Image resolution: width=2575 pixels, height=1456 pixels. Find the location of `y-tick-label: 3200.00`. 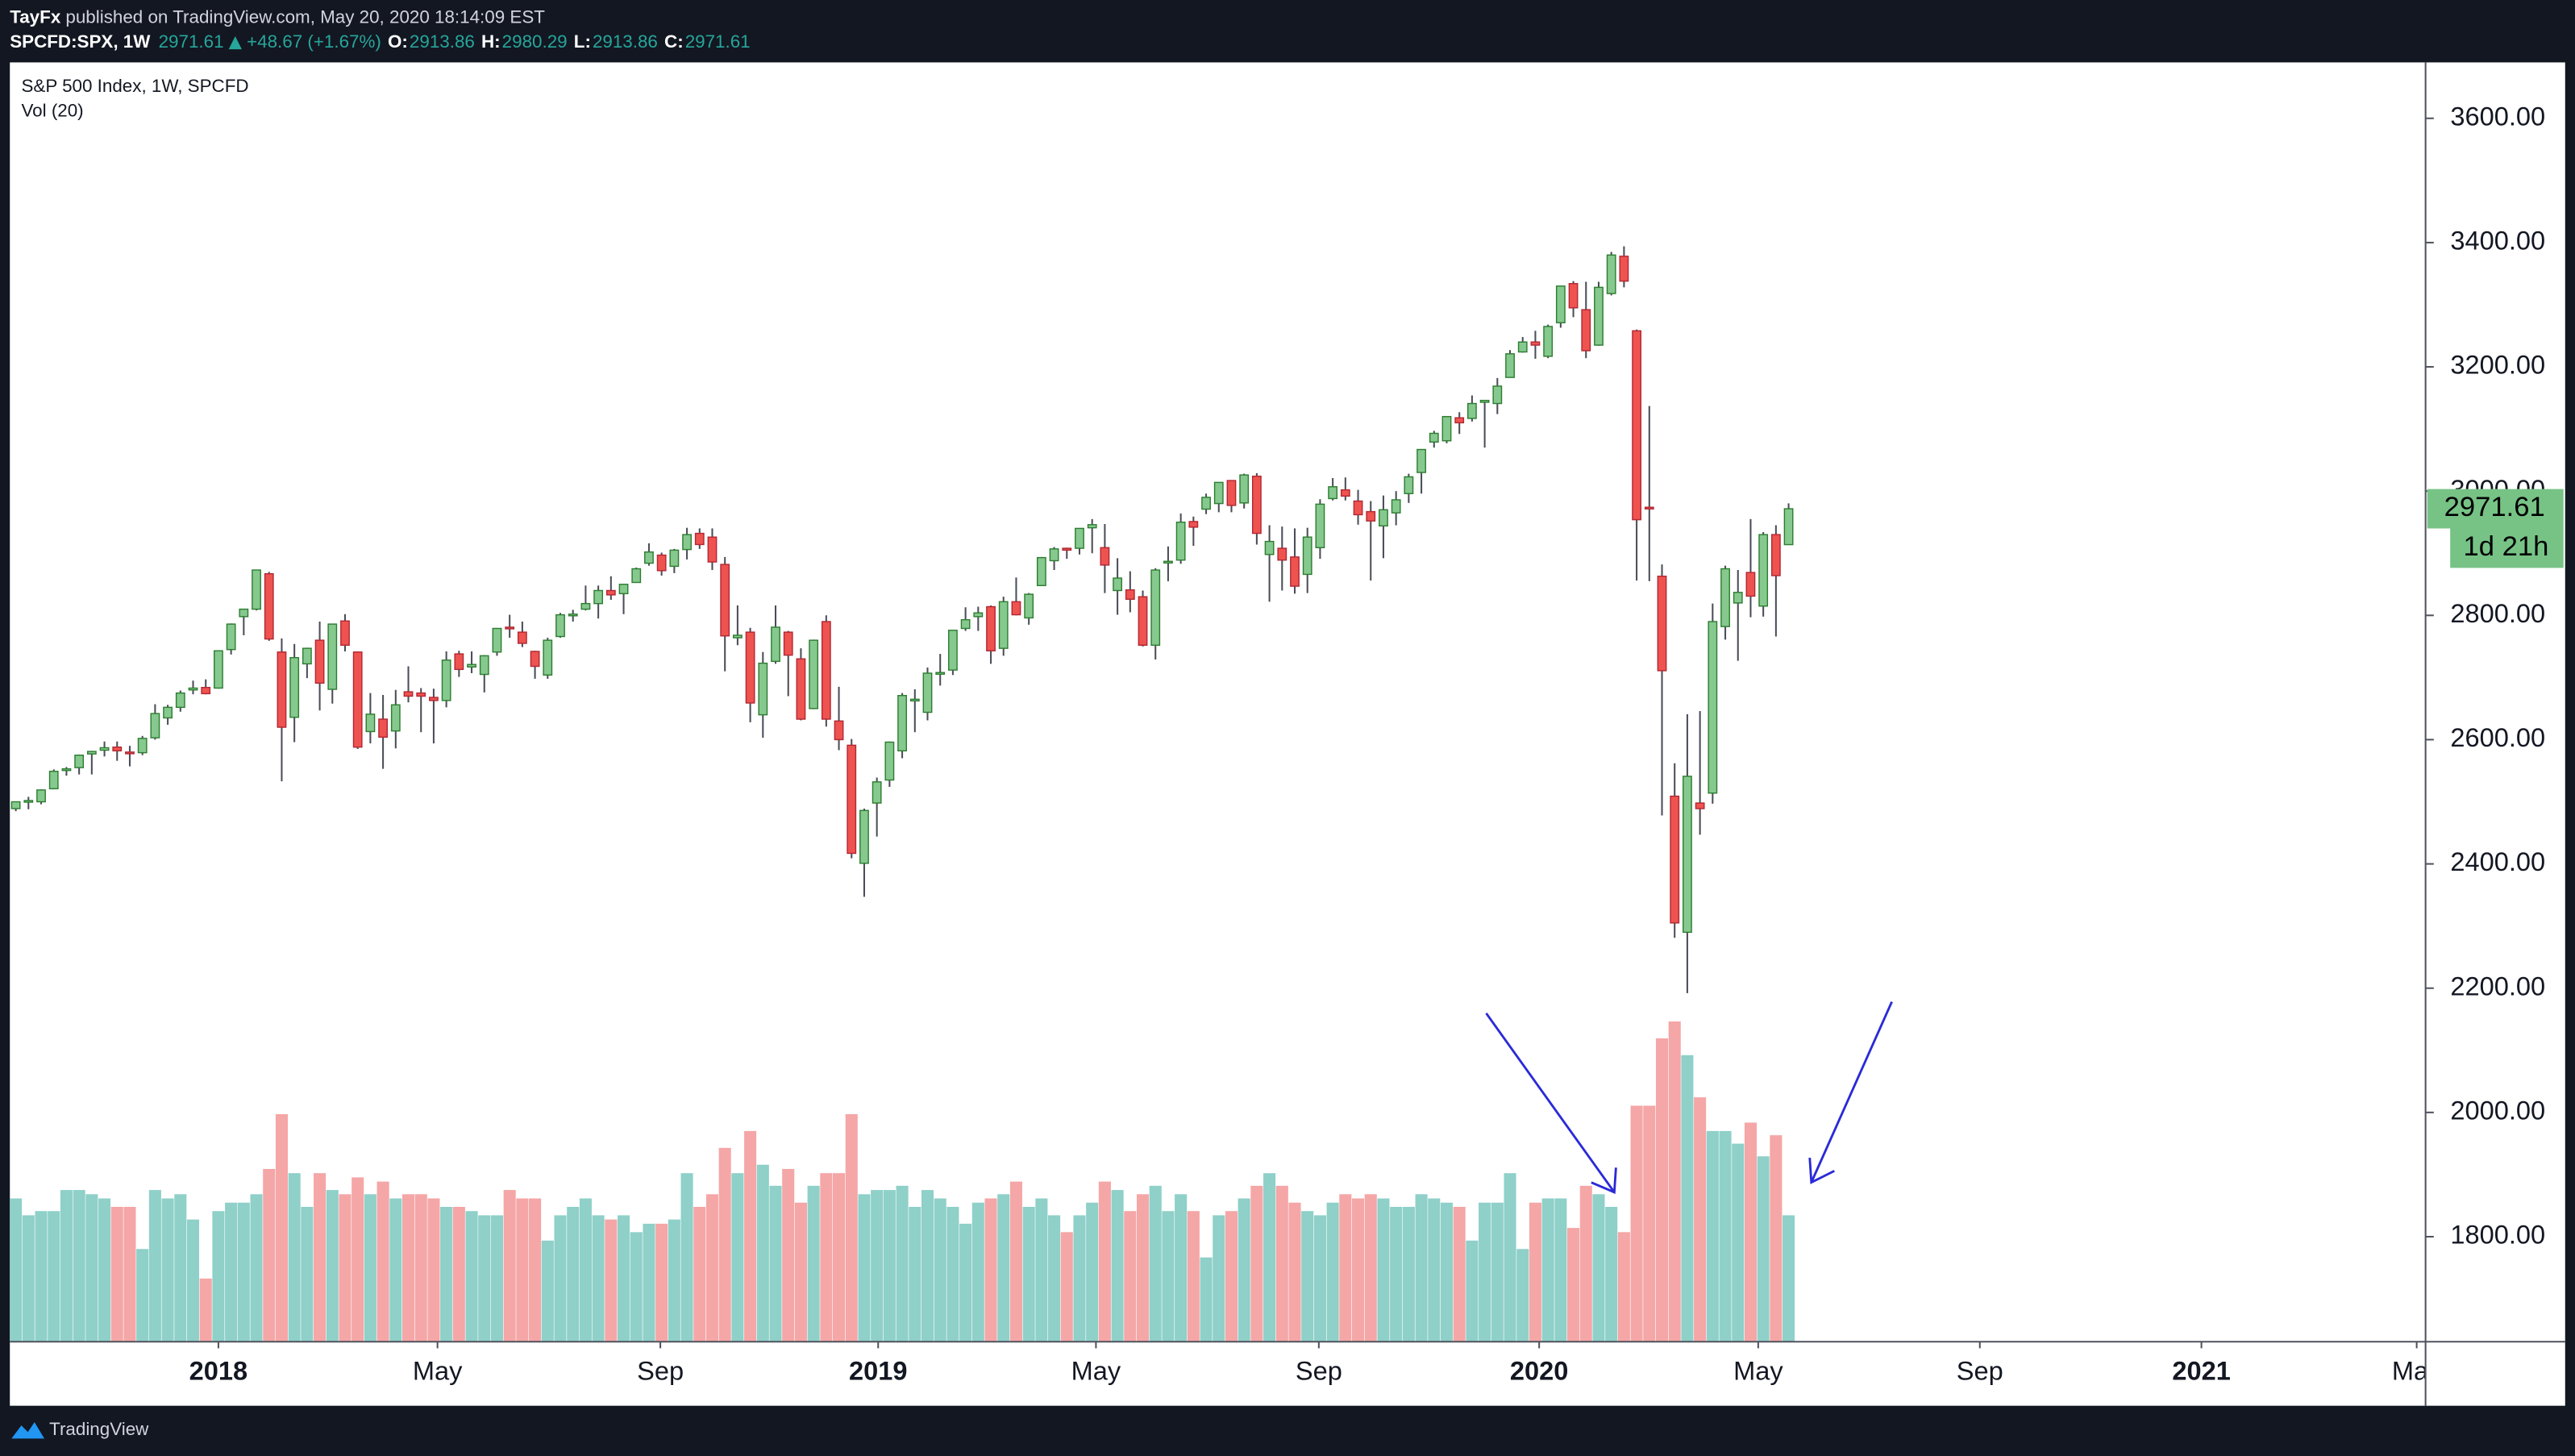

y-tick-label: 3200.00 is located at coordinates (2497, 365).